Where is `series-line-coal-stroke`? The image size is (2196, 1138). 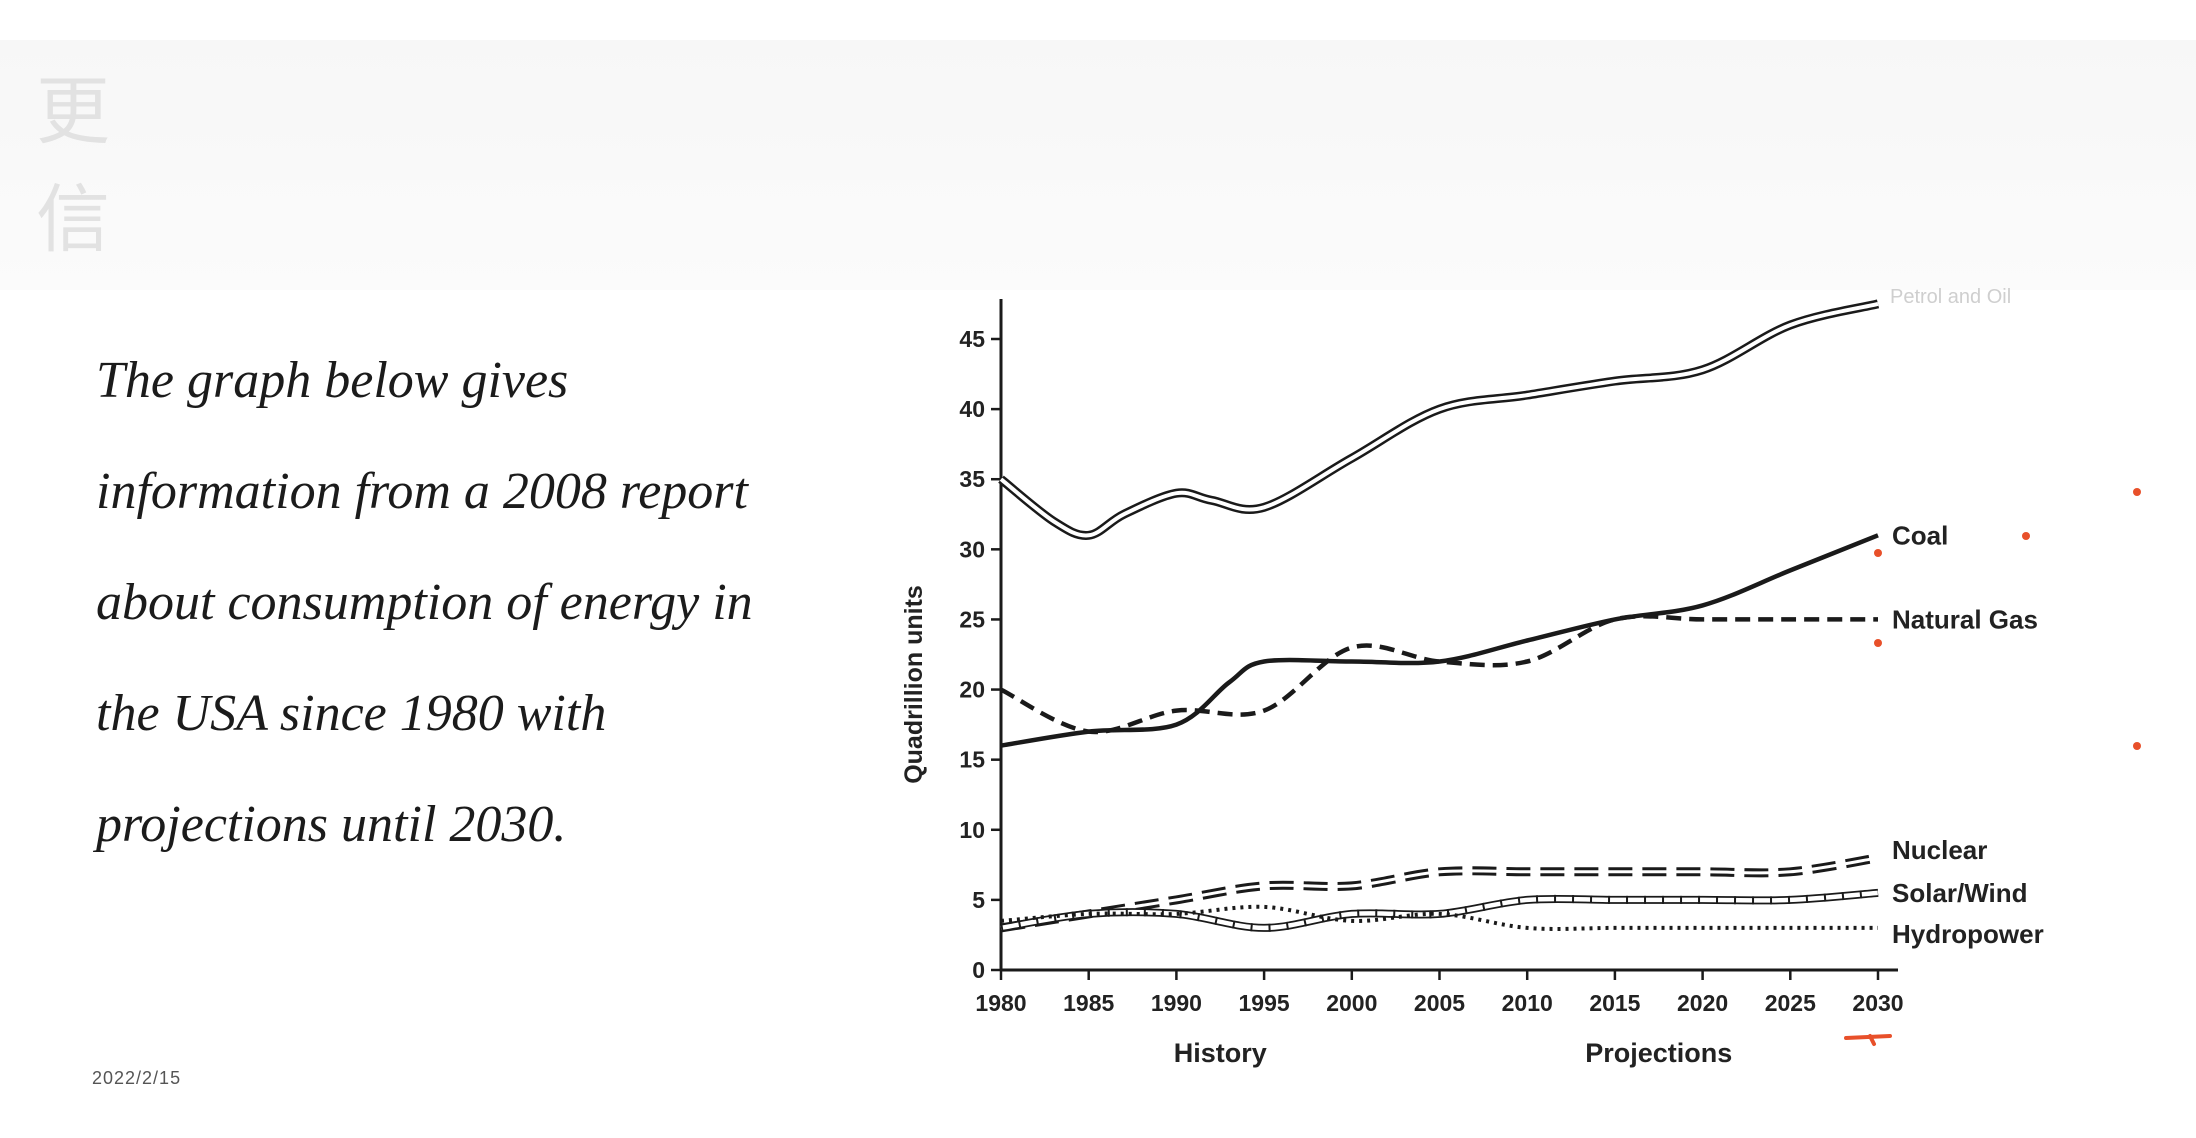
series-line-coal-stroke is located at coordinates (1439, 640).